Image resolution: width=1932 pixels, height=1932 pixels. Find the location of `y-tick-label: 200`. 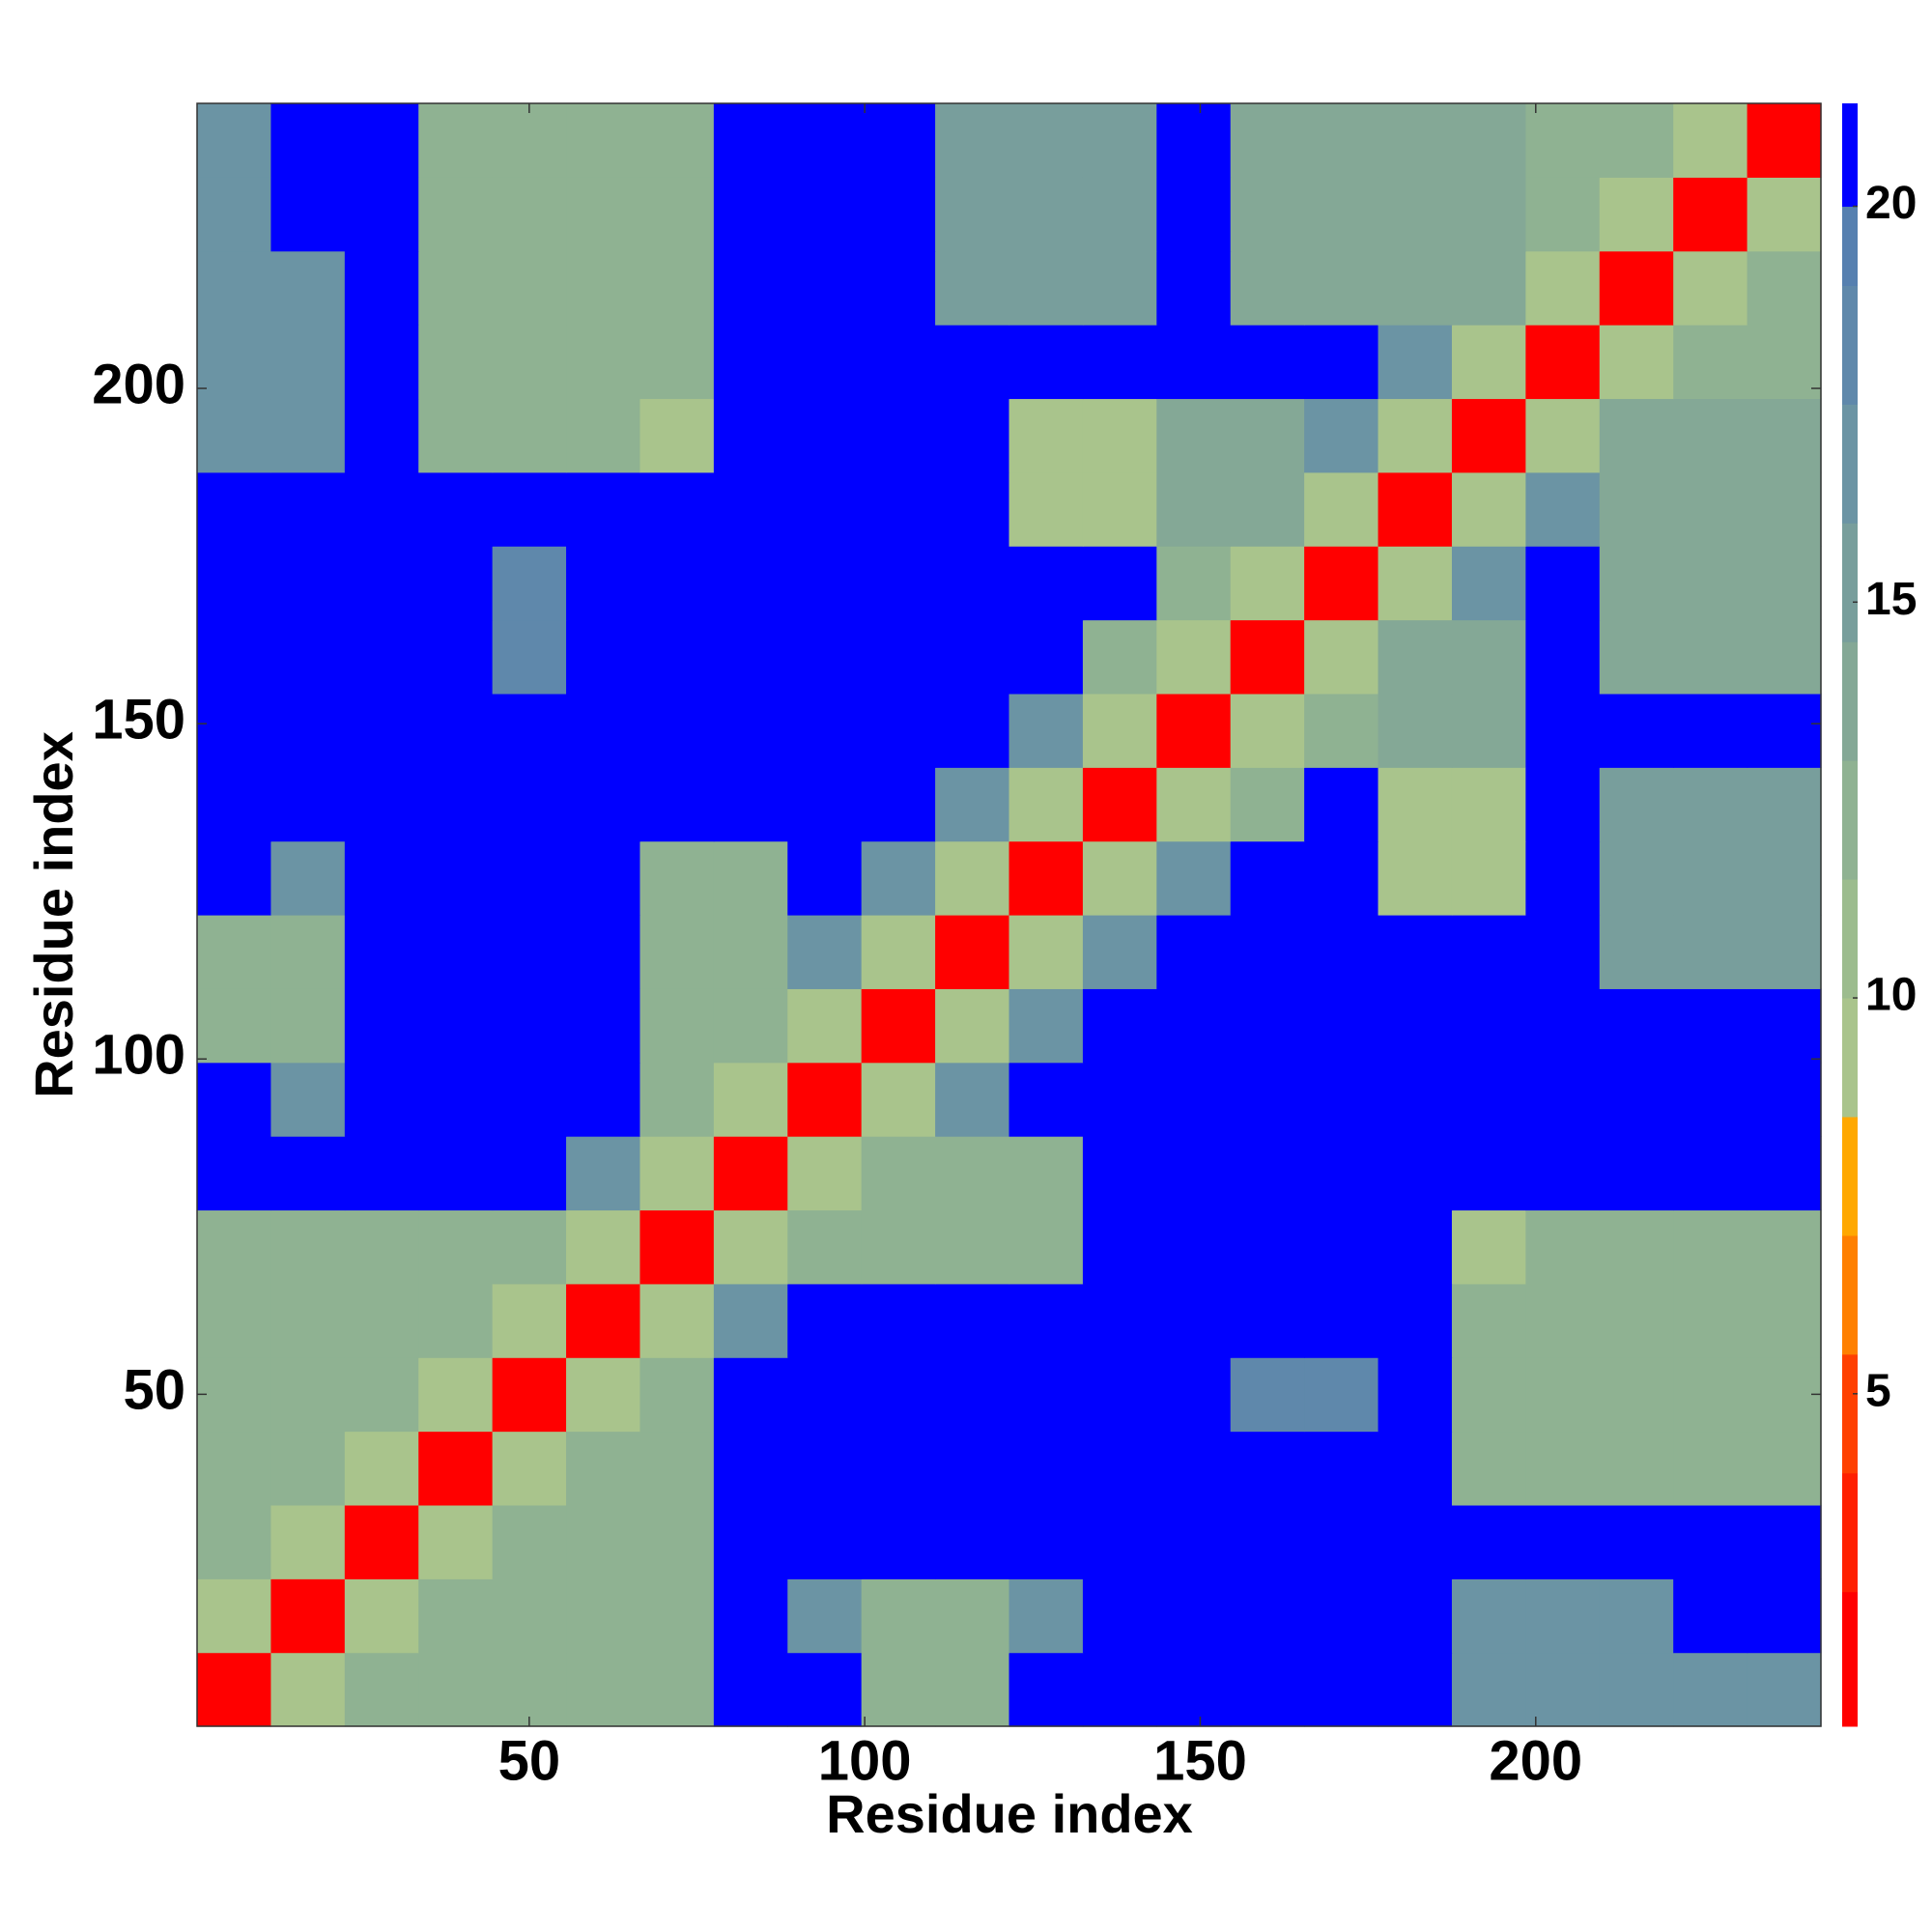

y-tick-label: 200 is located at coordinates (138, 384).